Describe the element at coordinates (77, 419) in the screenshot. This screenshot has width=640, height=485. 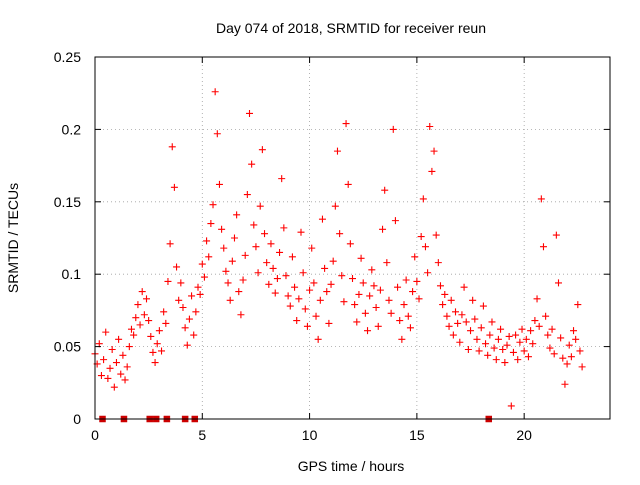
I see `y-tick-label: 0` at that location.